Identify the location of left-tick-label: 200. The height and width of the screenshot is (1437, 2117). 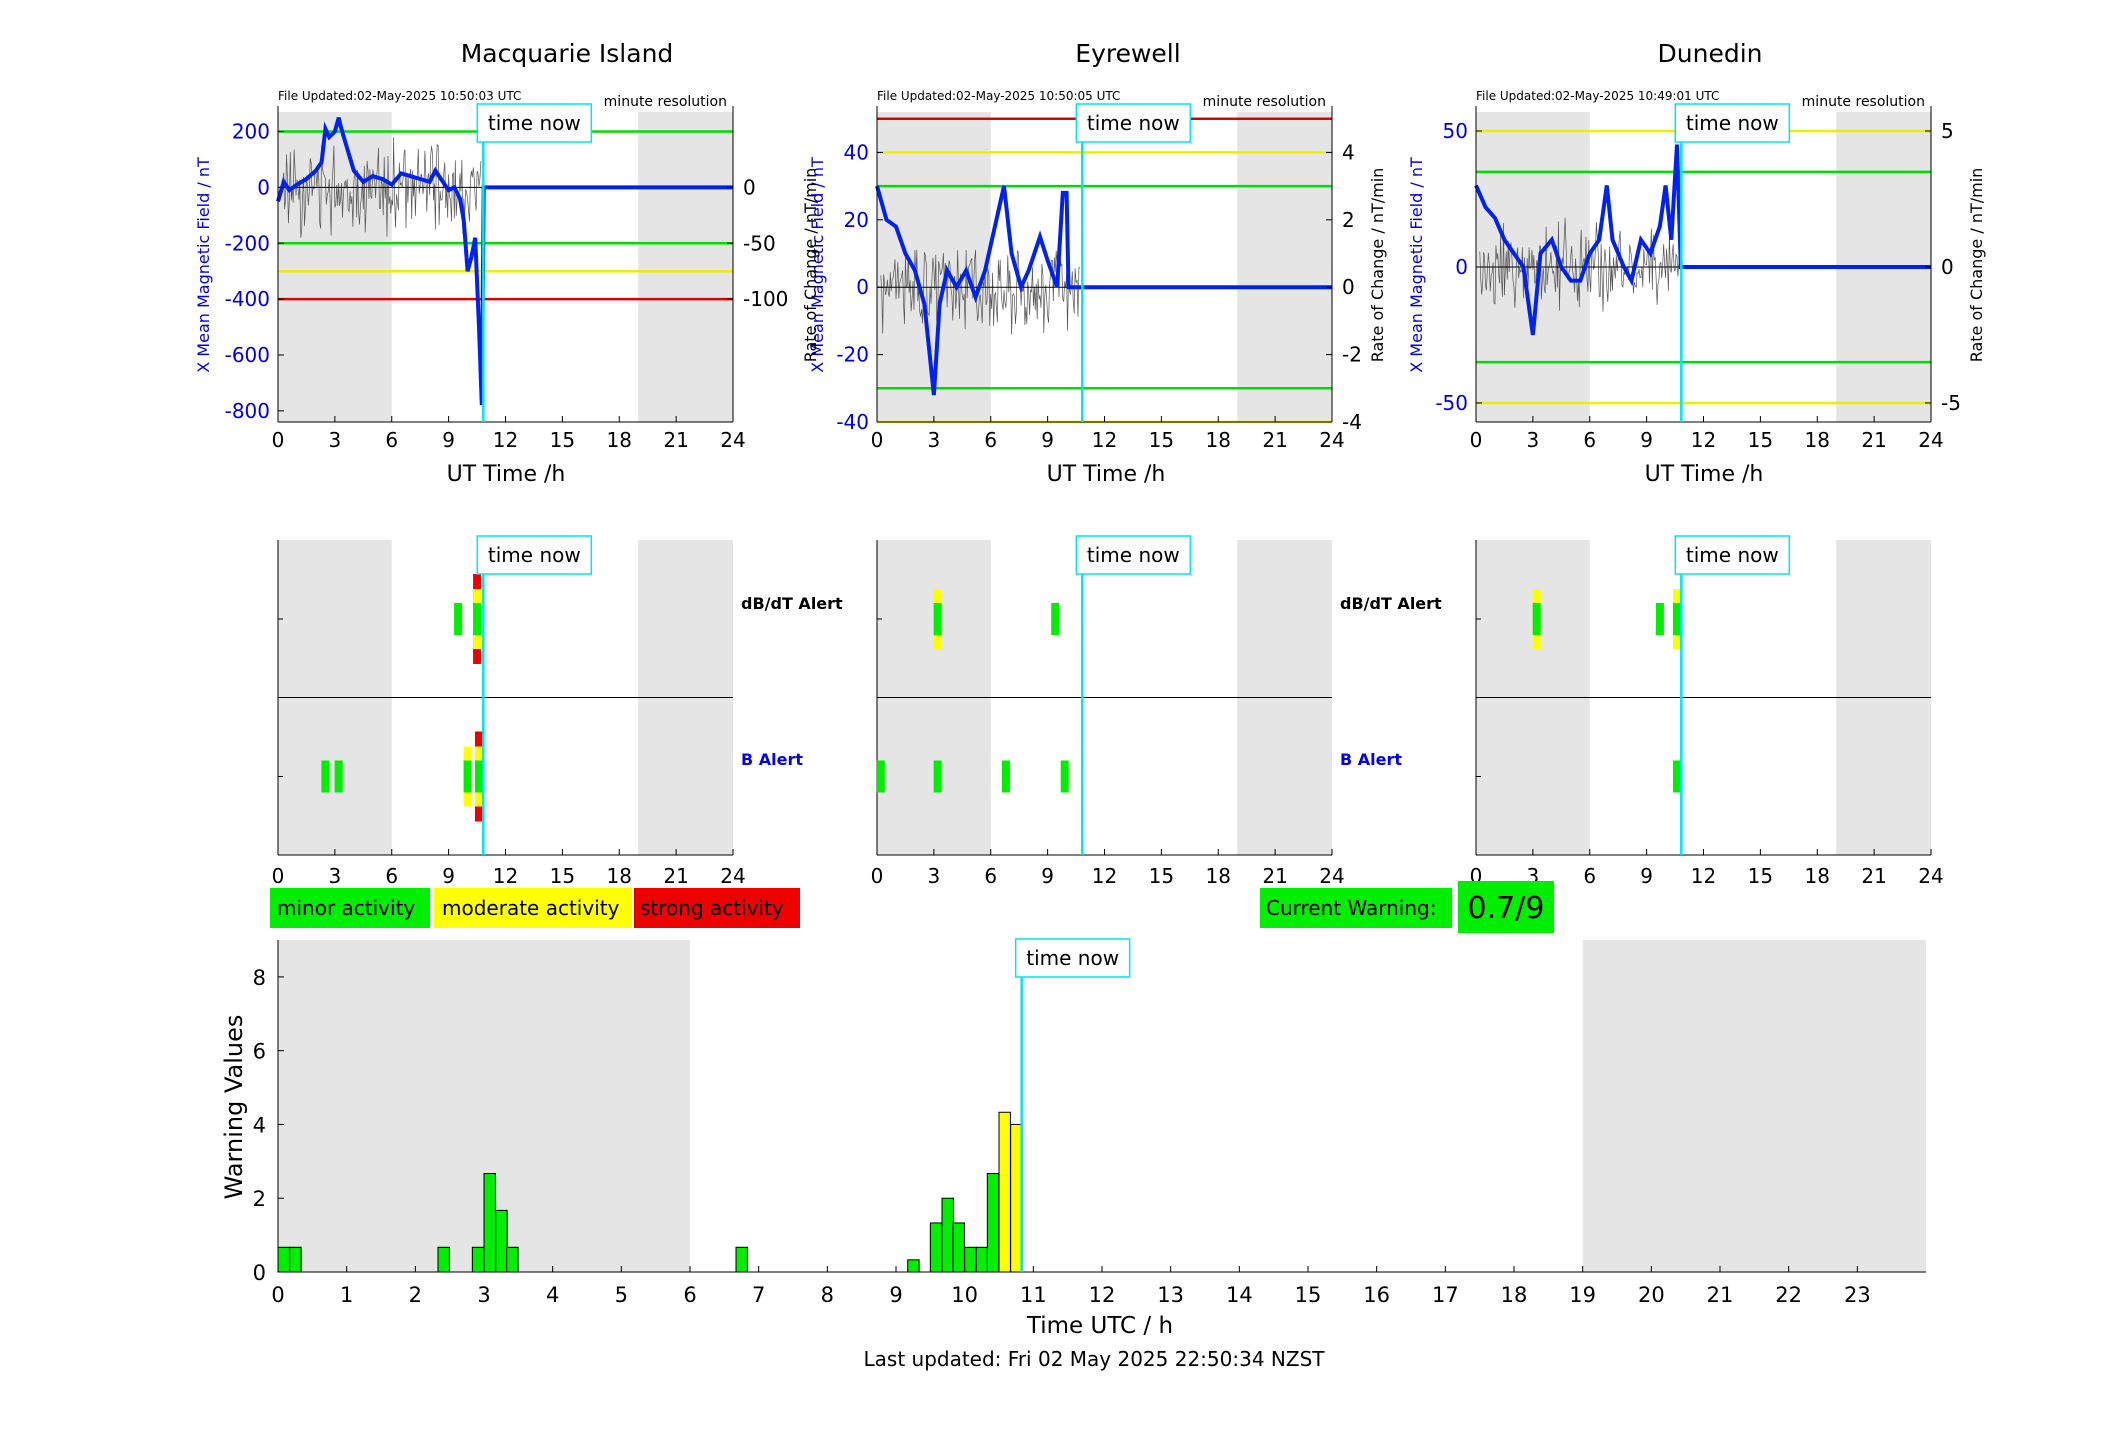
(251, 132).